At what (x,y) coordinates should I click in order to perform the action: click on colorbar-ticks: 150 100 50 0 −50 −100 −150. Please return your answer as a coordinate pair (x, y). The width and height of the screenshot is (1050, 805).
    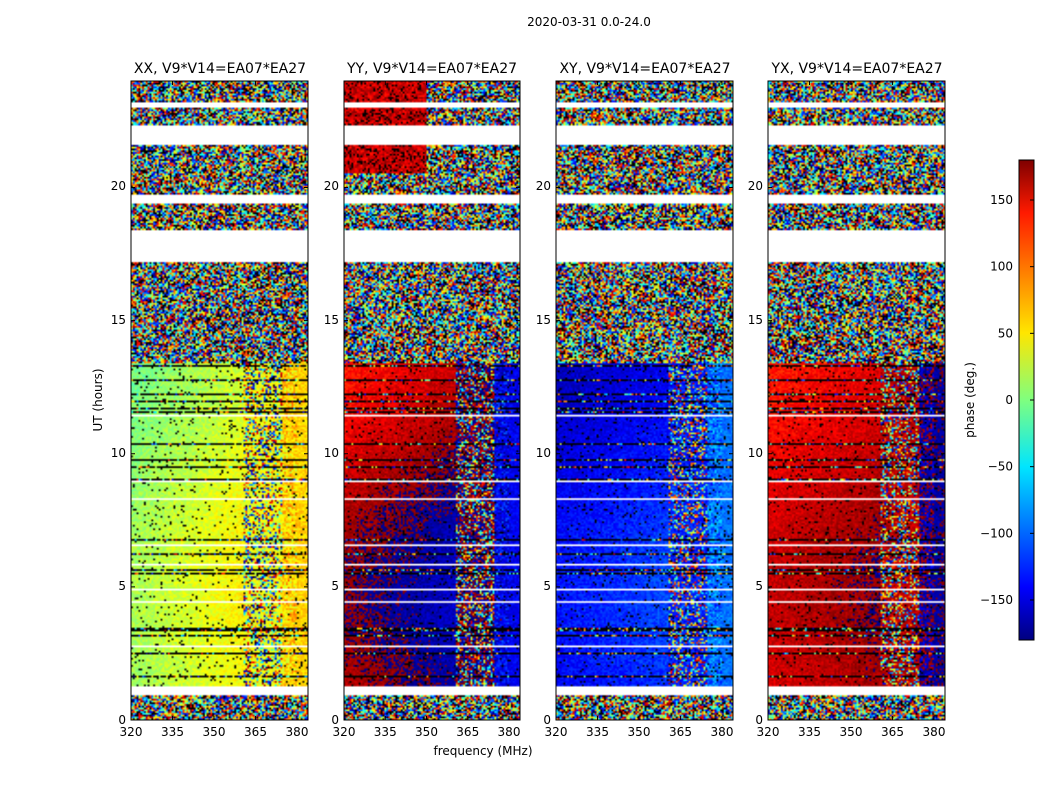
    Looking at the image, I should click on (1007, 400).